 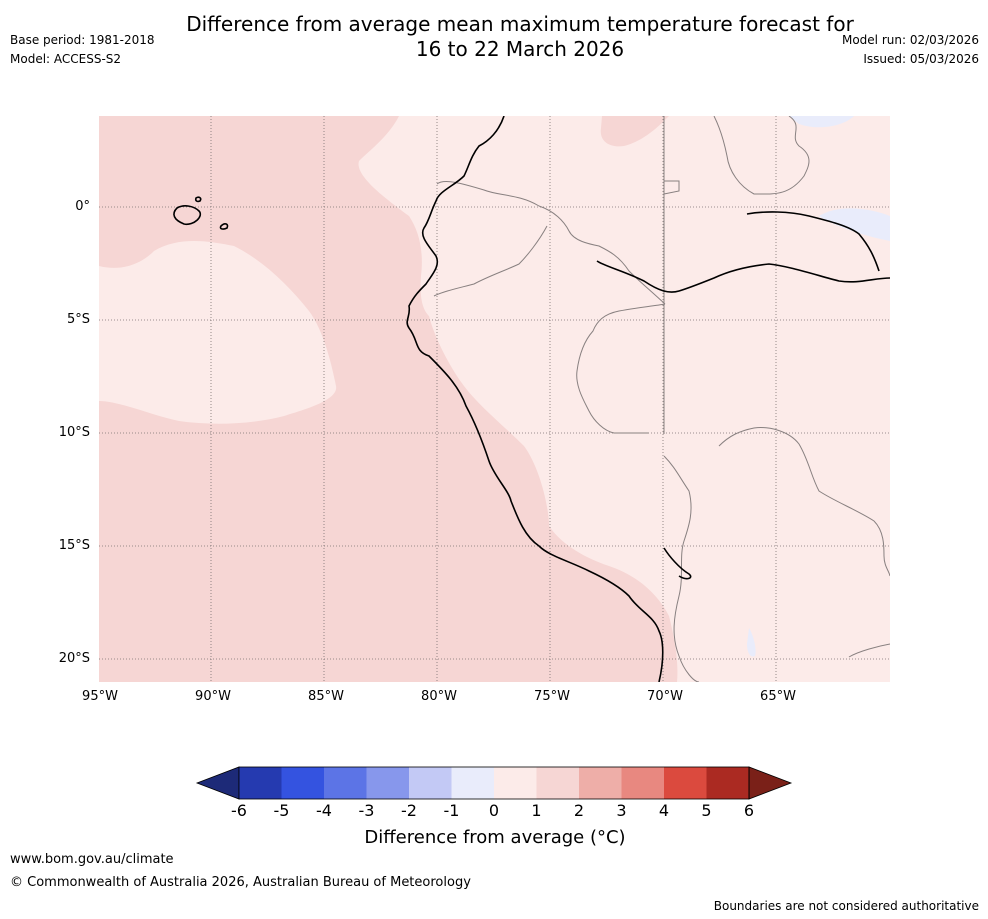 What do you see at coordinates (239, 810) in the screenshot?
I see `colorbar-tick-label: -6` at bounding box center [239, 810].